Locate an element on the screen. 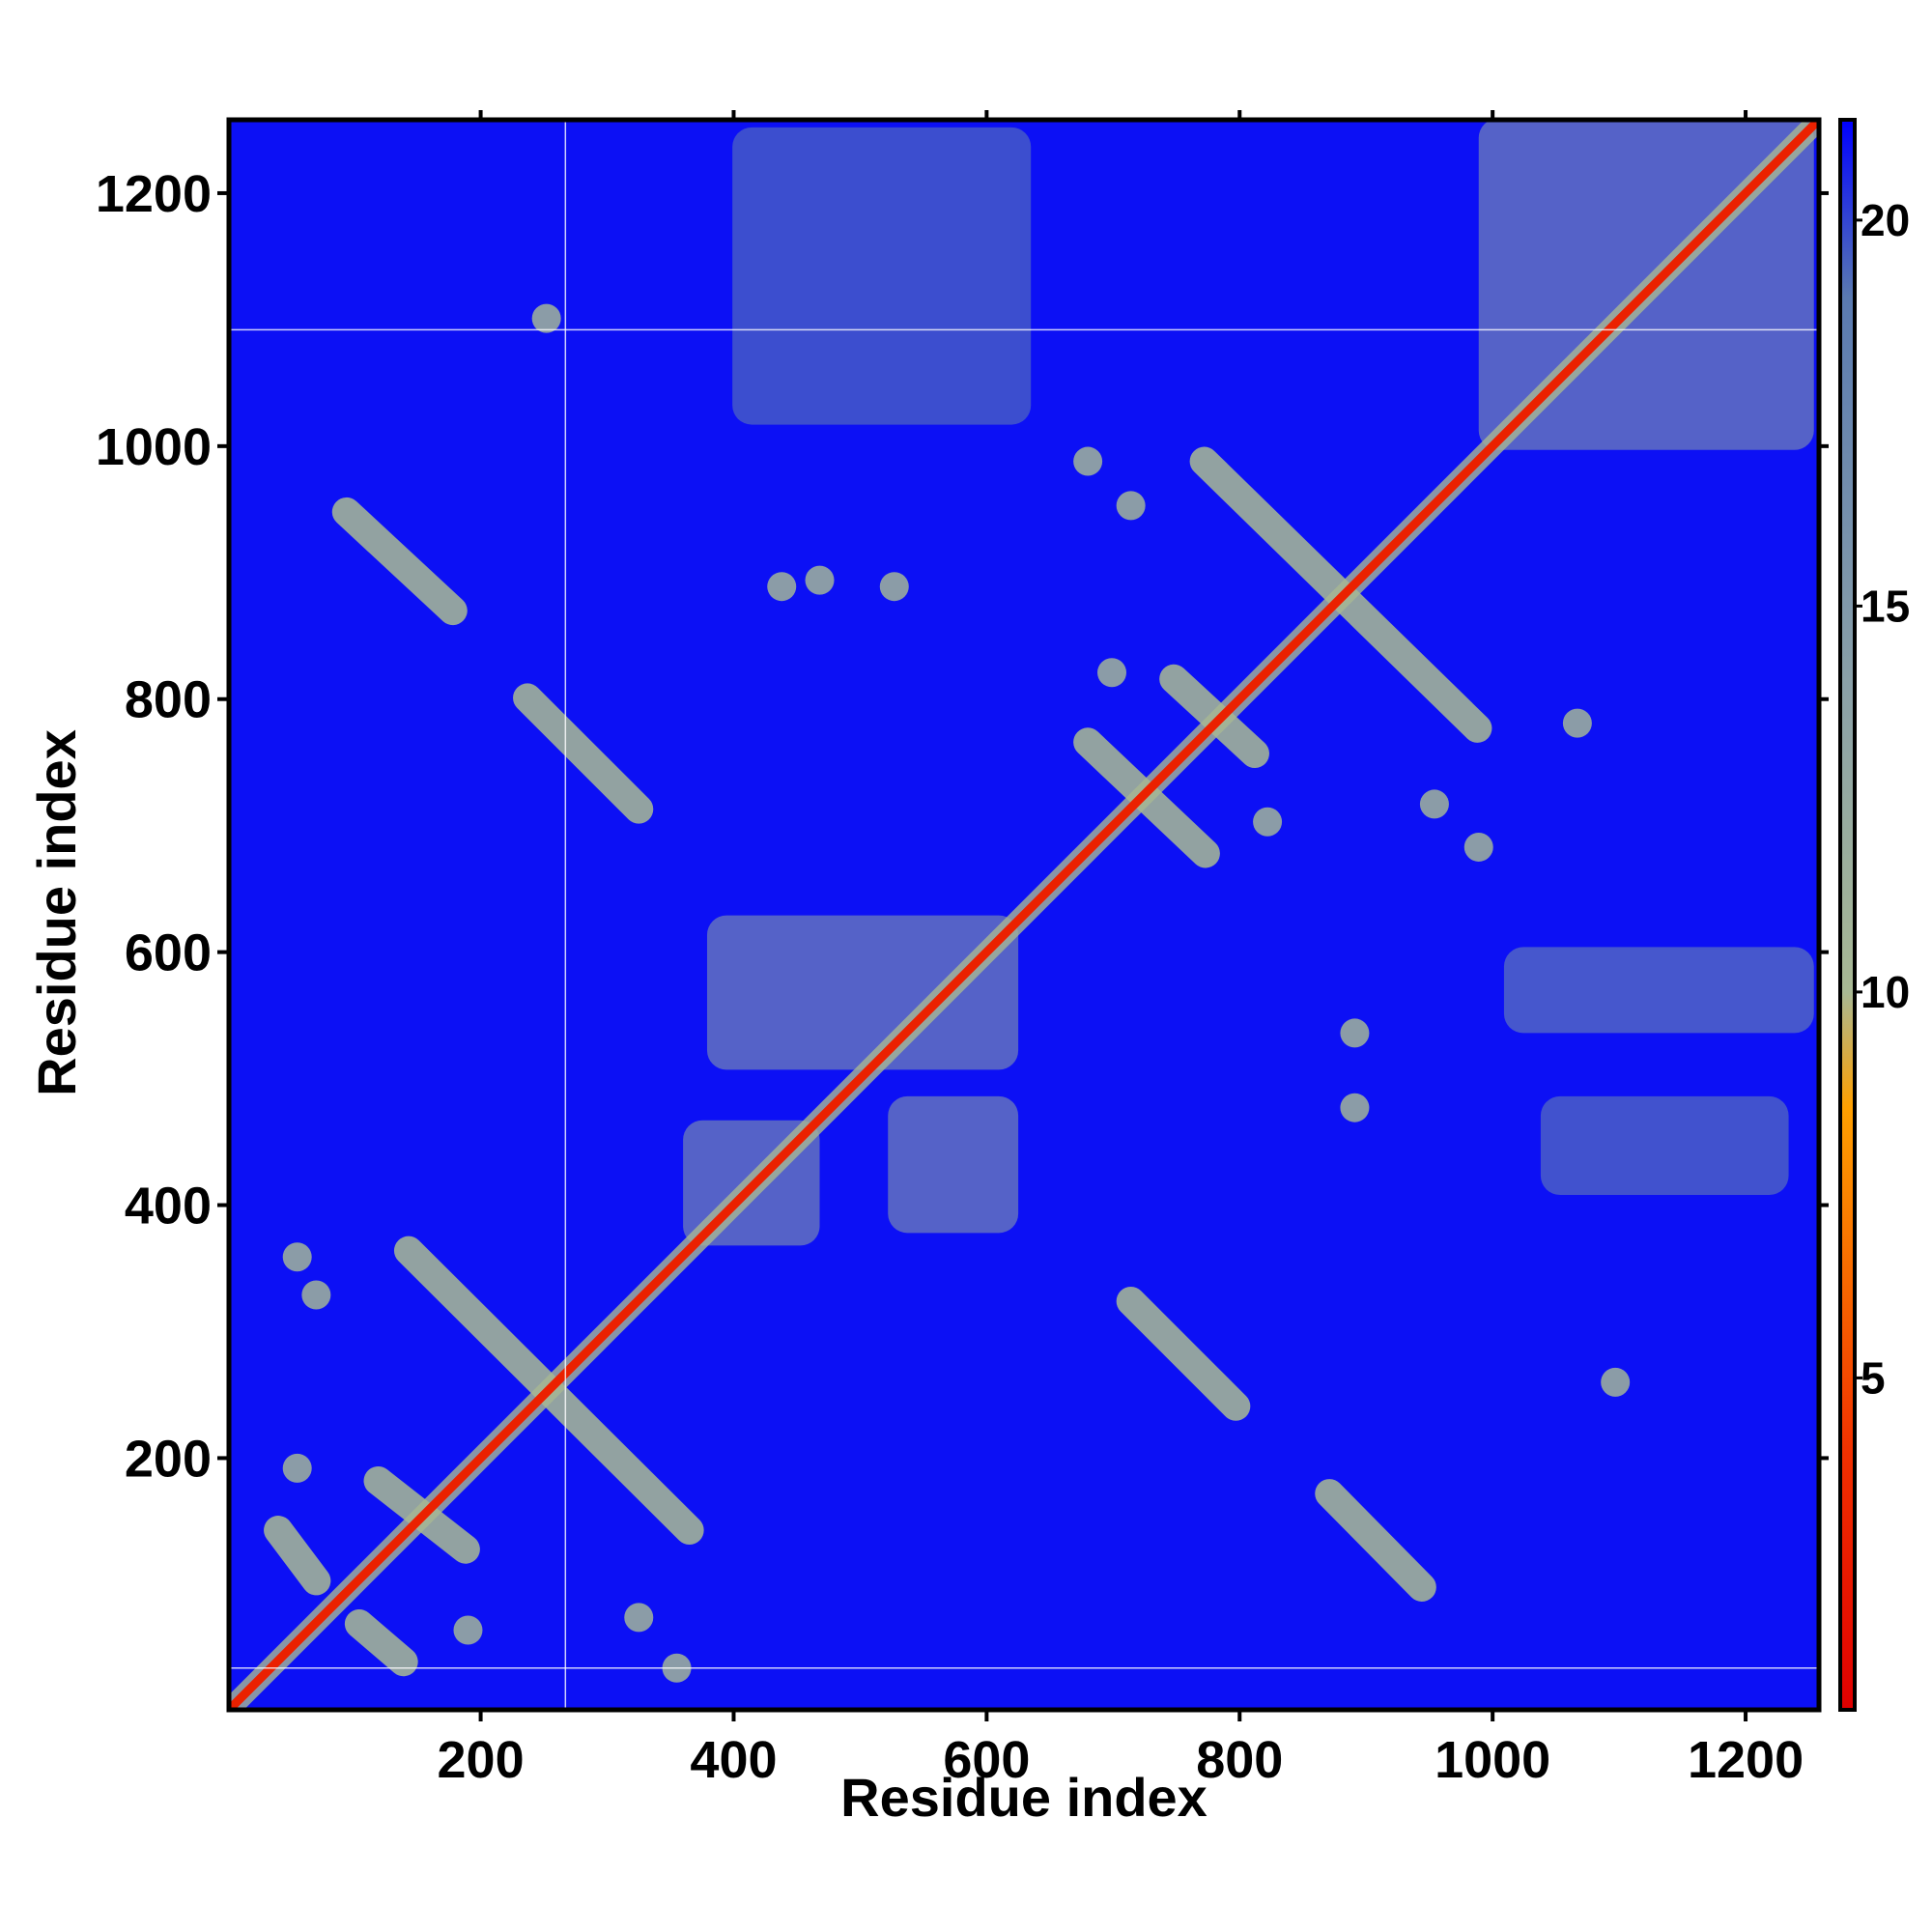 This screenshot has height=1932, width=1932. colorbar-tick-label: 15 is located at coordinates (1885, 606).